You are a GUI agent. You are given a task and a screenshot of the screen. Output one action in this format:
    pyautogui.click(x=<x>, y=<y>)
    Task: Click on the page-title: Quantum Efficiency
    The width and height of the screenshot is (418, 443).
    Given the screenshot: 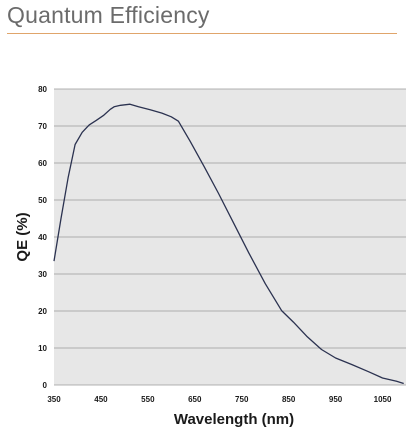 What is the action you would take?
    pyautogui.click(x=108, y=15)
    